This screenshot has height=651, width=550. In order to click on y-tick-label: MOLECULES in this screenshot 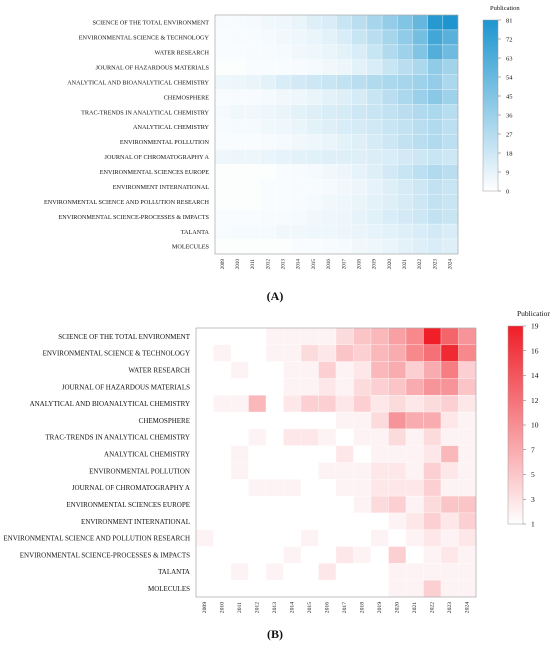, I will do `click(169, 589)`.